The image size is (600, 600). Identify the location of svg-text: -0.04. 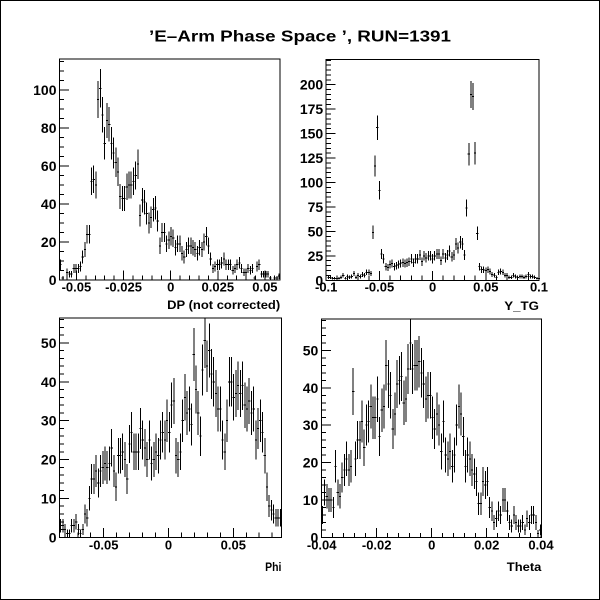
(322, 545).